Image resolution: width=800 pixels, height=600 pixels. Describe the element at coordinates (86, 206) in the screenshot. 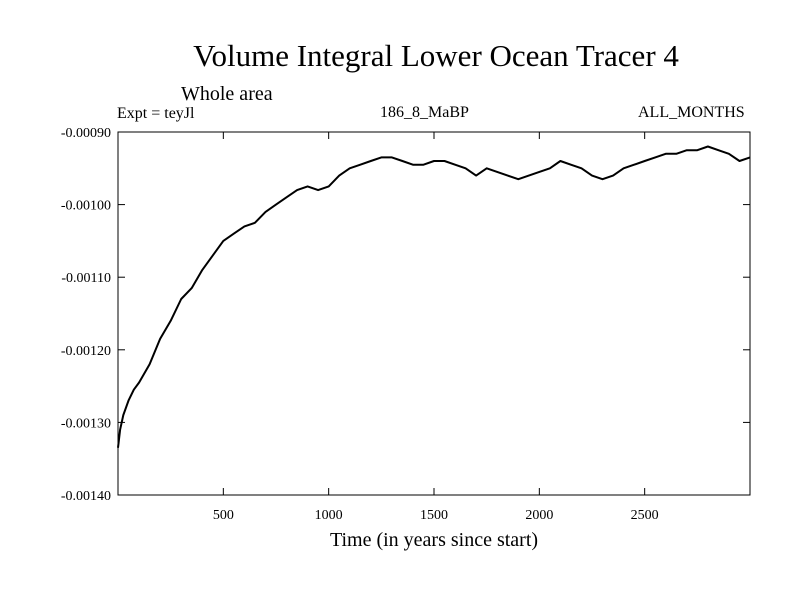

I see `y-tick-label: -0.00100` at that location.